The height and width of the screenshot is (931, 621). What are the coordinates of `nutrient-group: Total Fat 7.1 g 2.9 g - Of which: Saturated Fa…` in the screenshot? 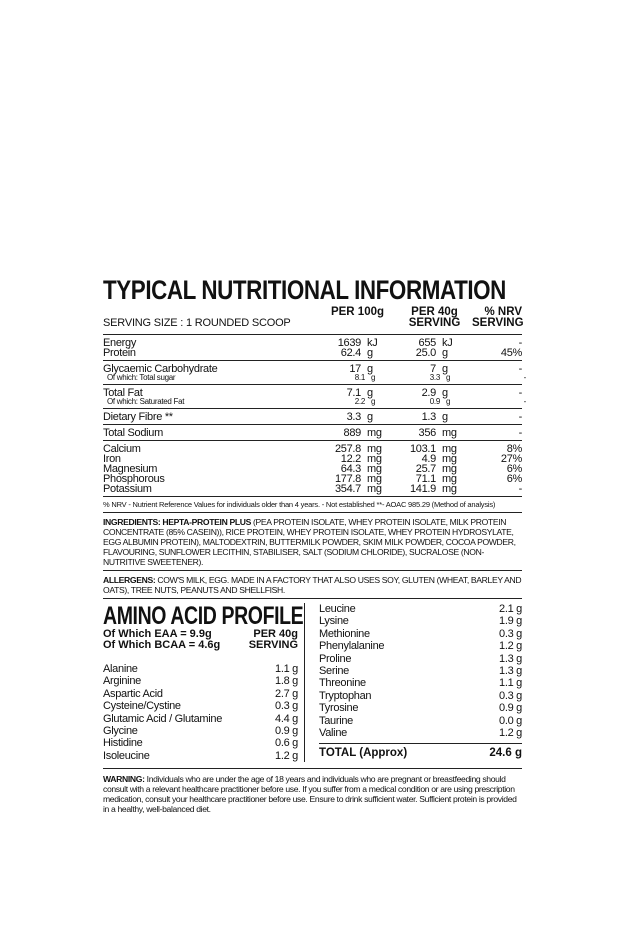 It's located at (314, 396).